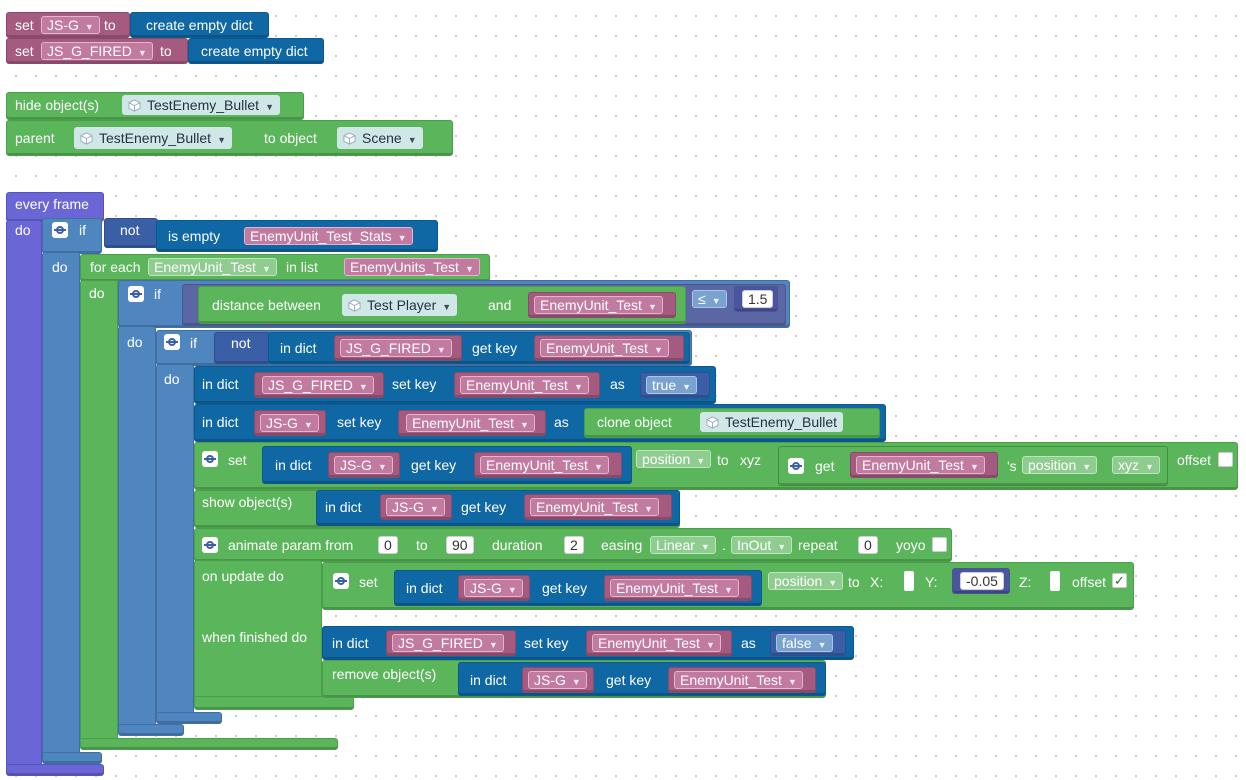 The image size is (1246, 780). I want to click on repeat-field: 0, so click(868, 545).